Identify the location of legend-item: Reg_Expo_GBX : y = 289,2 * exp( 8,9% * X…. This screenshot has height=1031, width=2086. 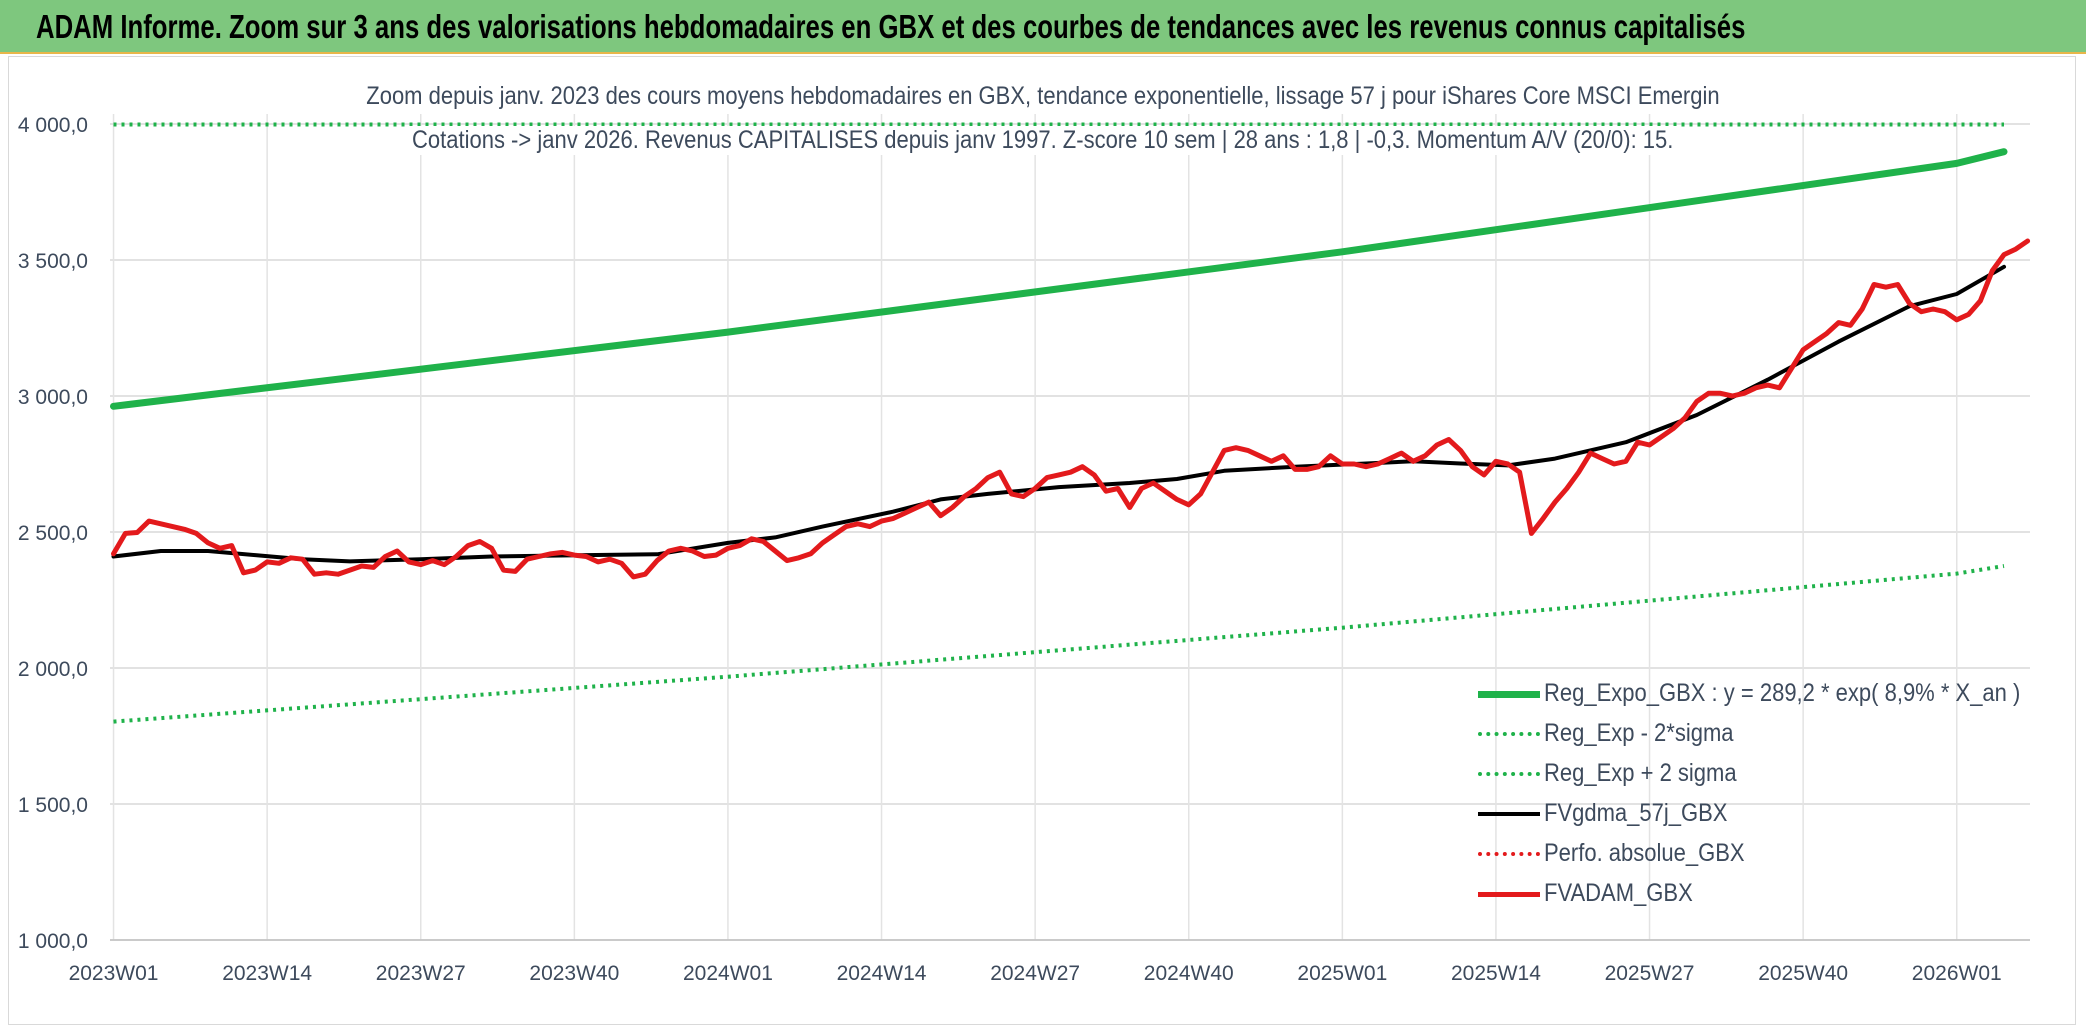
(1758, 696).